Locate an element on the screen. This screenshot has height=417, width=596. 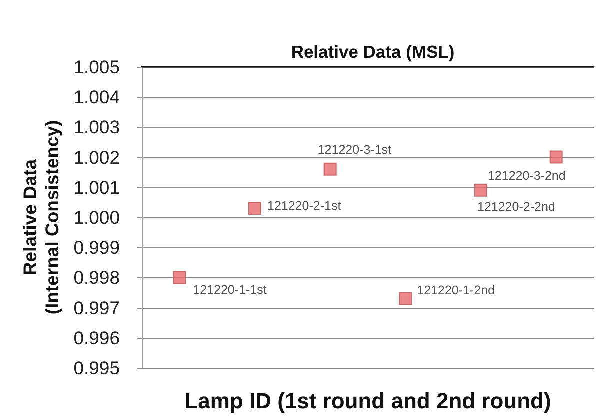
data-label: 121220-1-1st is located at coordinates (230, 290).